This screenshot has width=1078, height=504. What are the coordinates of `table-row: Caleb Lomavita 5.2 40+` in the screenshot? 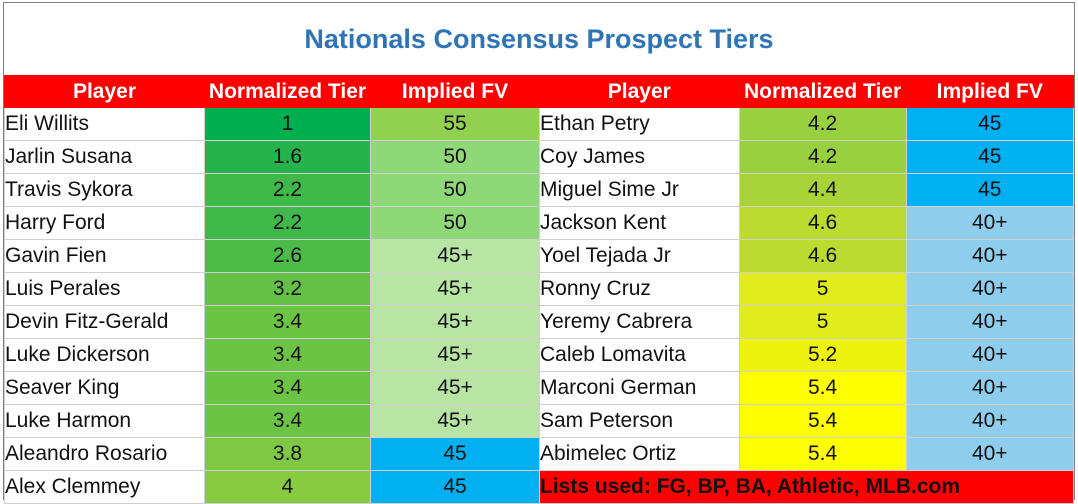 It's located at (807, 355).